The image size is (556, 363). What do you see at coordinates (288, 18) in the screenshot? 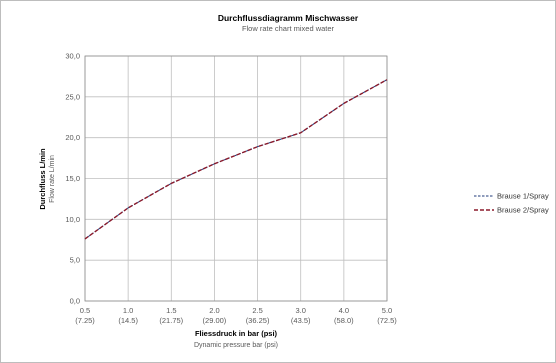
I see `chart-title: Durchflussdiagramm Mischwasser` at bounding box center [288, 18].